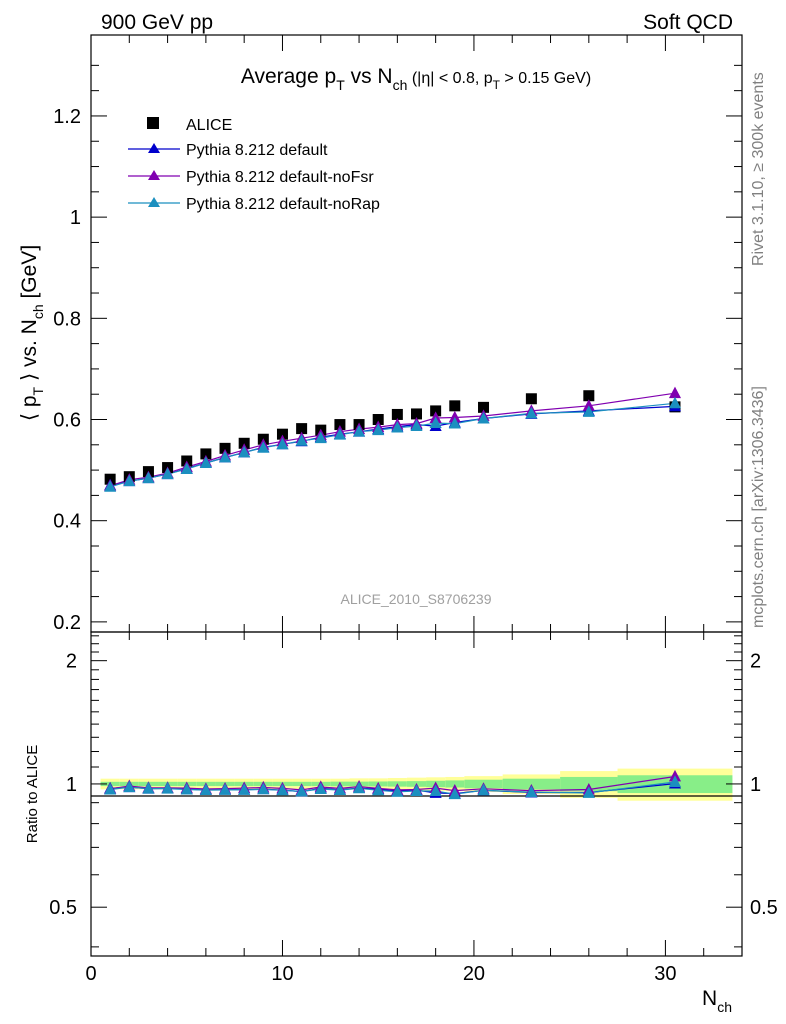 The image size is (786, 1024). What do you see at coordinates (154, 202) in the screenshot?
I see `legend-norap-marker` at bounding box center [154, 202].